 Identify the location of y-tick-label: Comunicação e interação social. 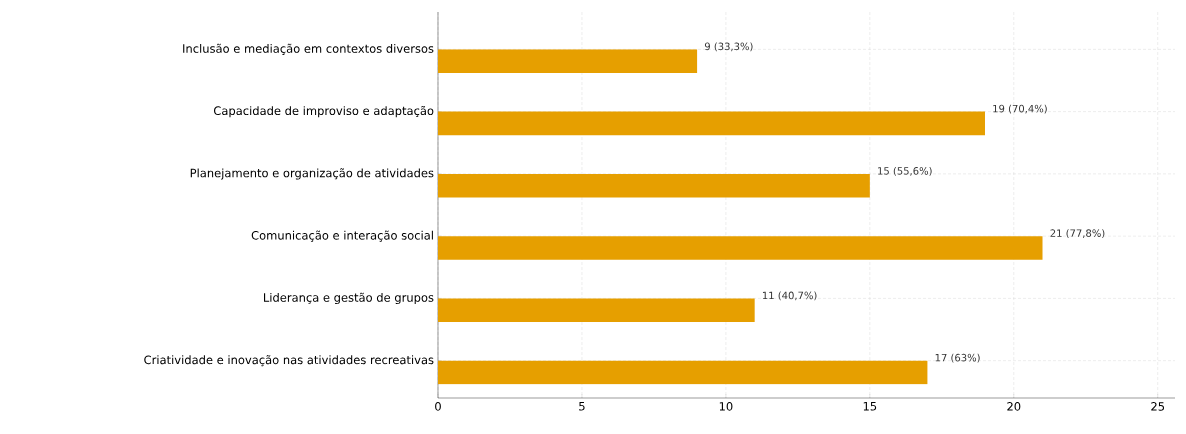
(342, 236).